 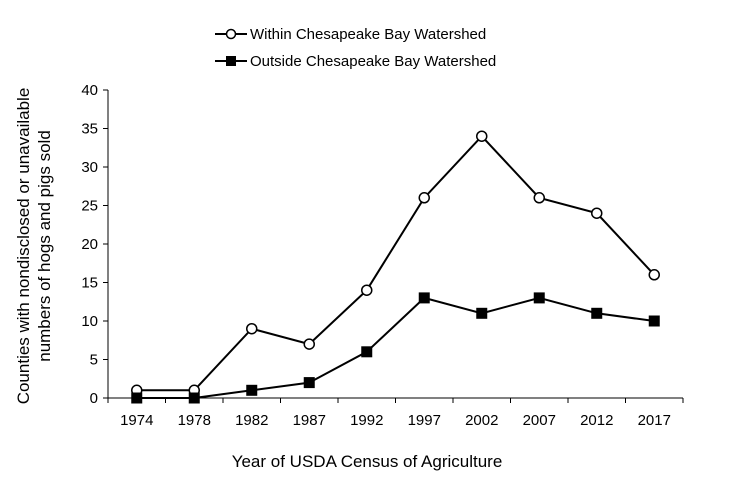 I want to click on y-axis-title-line2: numbers of hogs and pigs sold, so click(x=44, y=246).